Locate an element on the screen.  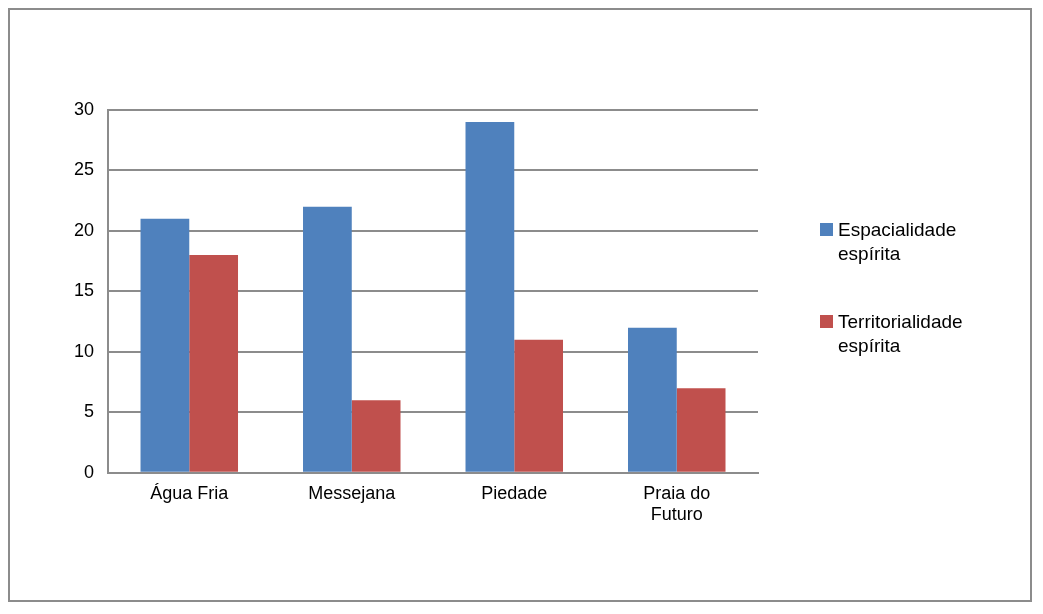
x-tick-label: Água Fria is located at coordinates (190, 492).